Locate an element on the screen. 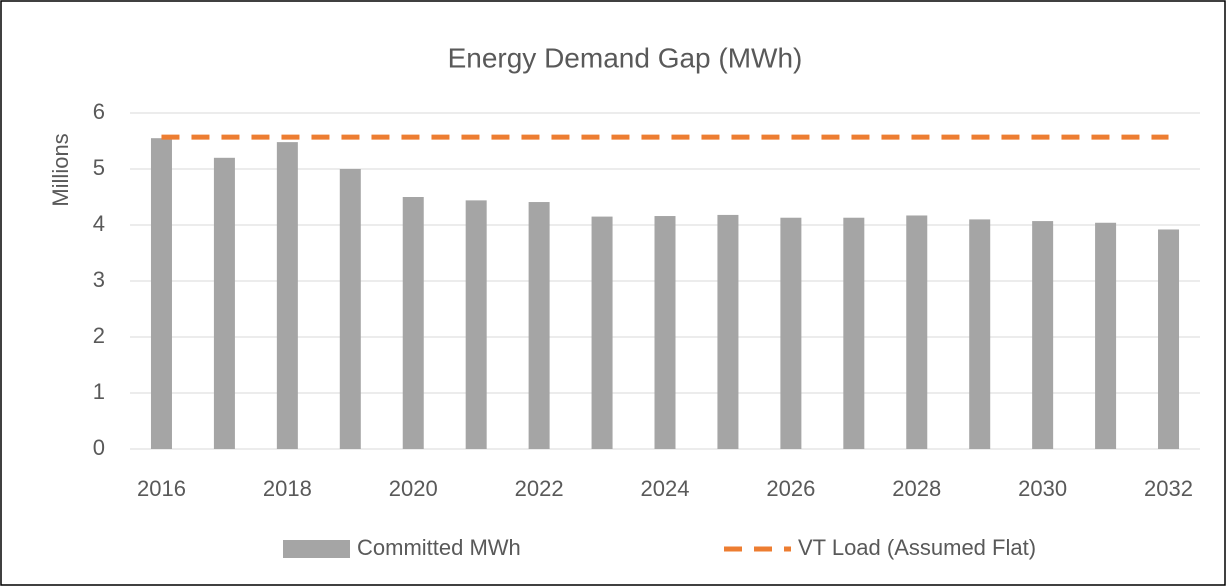 This screenshot has width=1226, height=586. legend-label: VT Load (Assumed Flat) is located at coordinates (917, 547).